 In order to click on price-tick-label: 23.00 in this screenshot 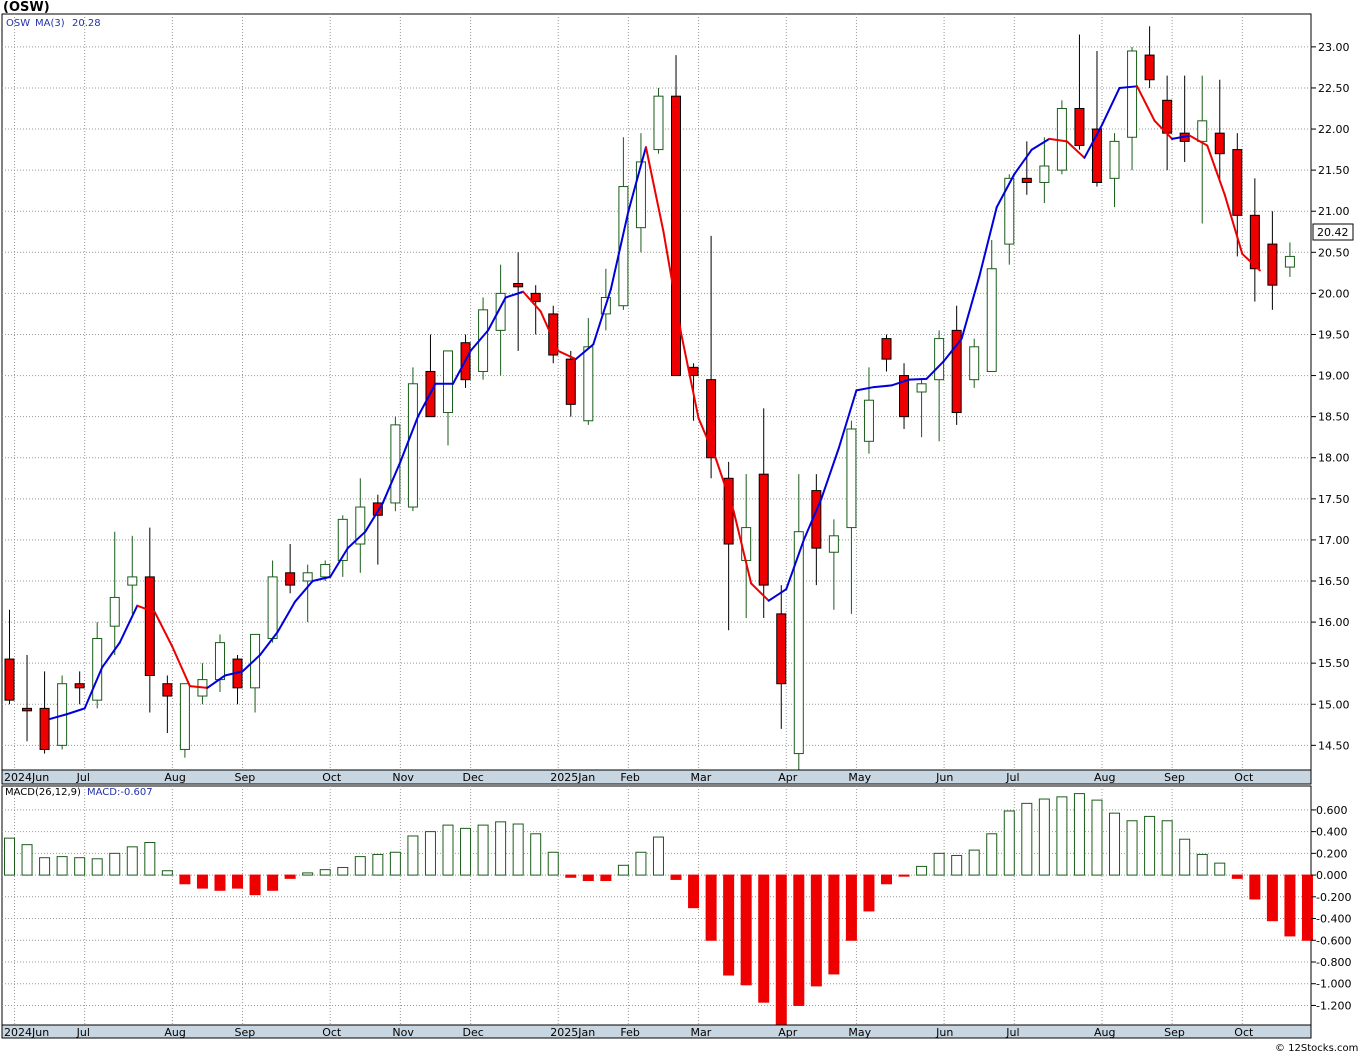, I will do `click(1334, 47)`.